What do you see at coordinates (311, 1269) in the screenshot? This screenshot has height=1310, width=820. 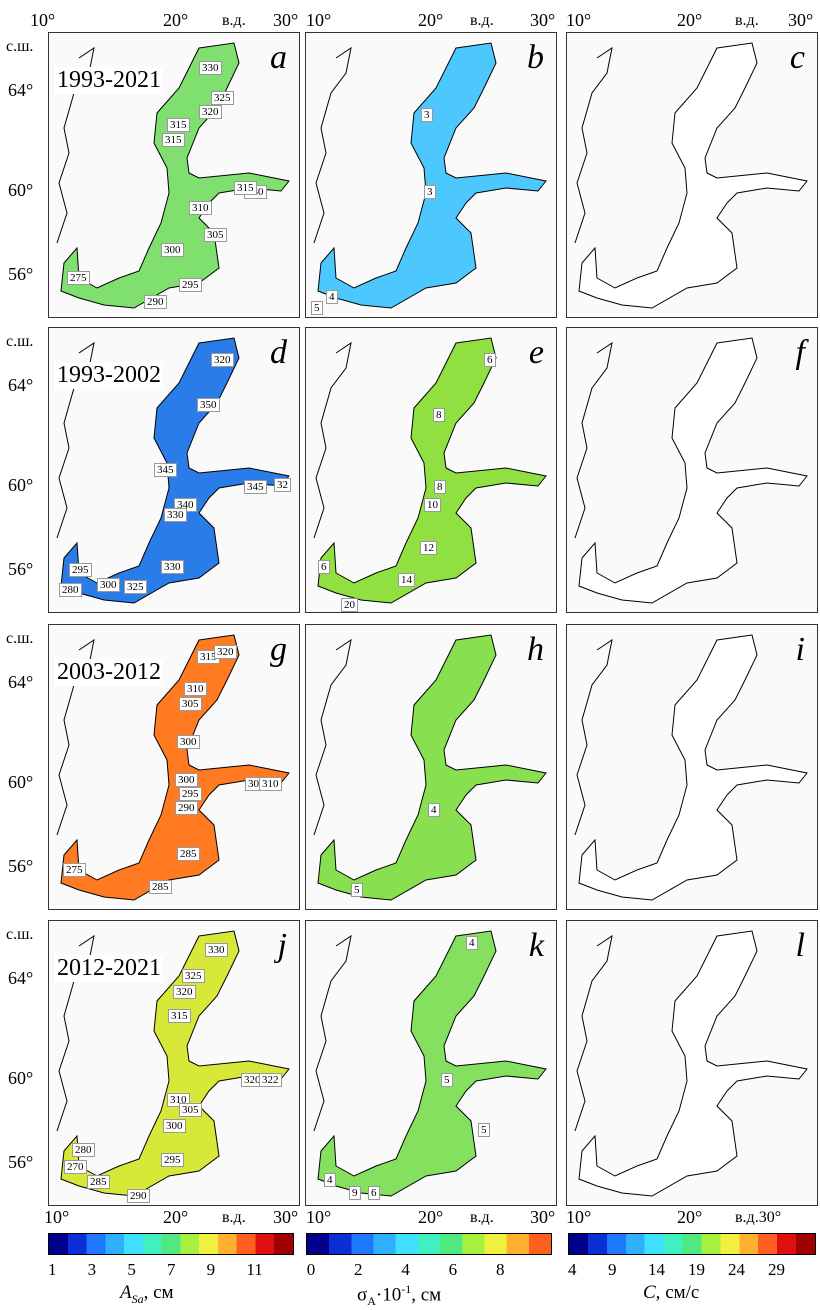 I see `colorbar-tick-label: 0` at bounding box center [311, 1269].